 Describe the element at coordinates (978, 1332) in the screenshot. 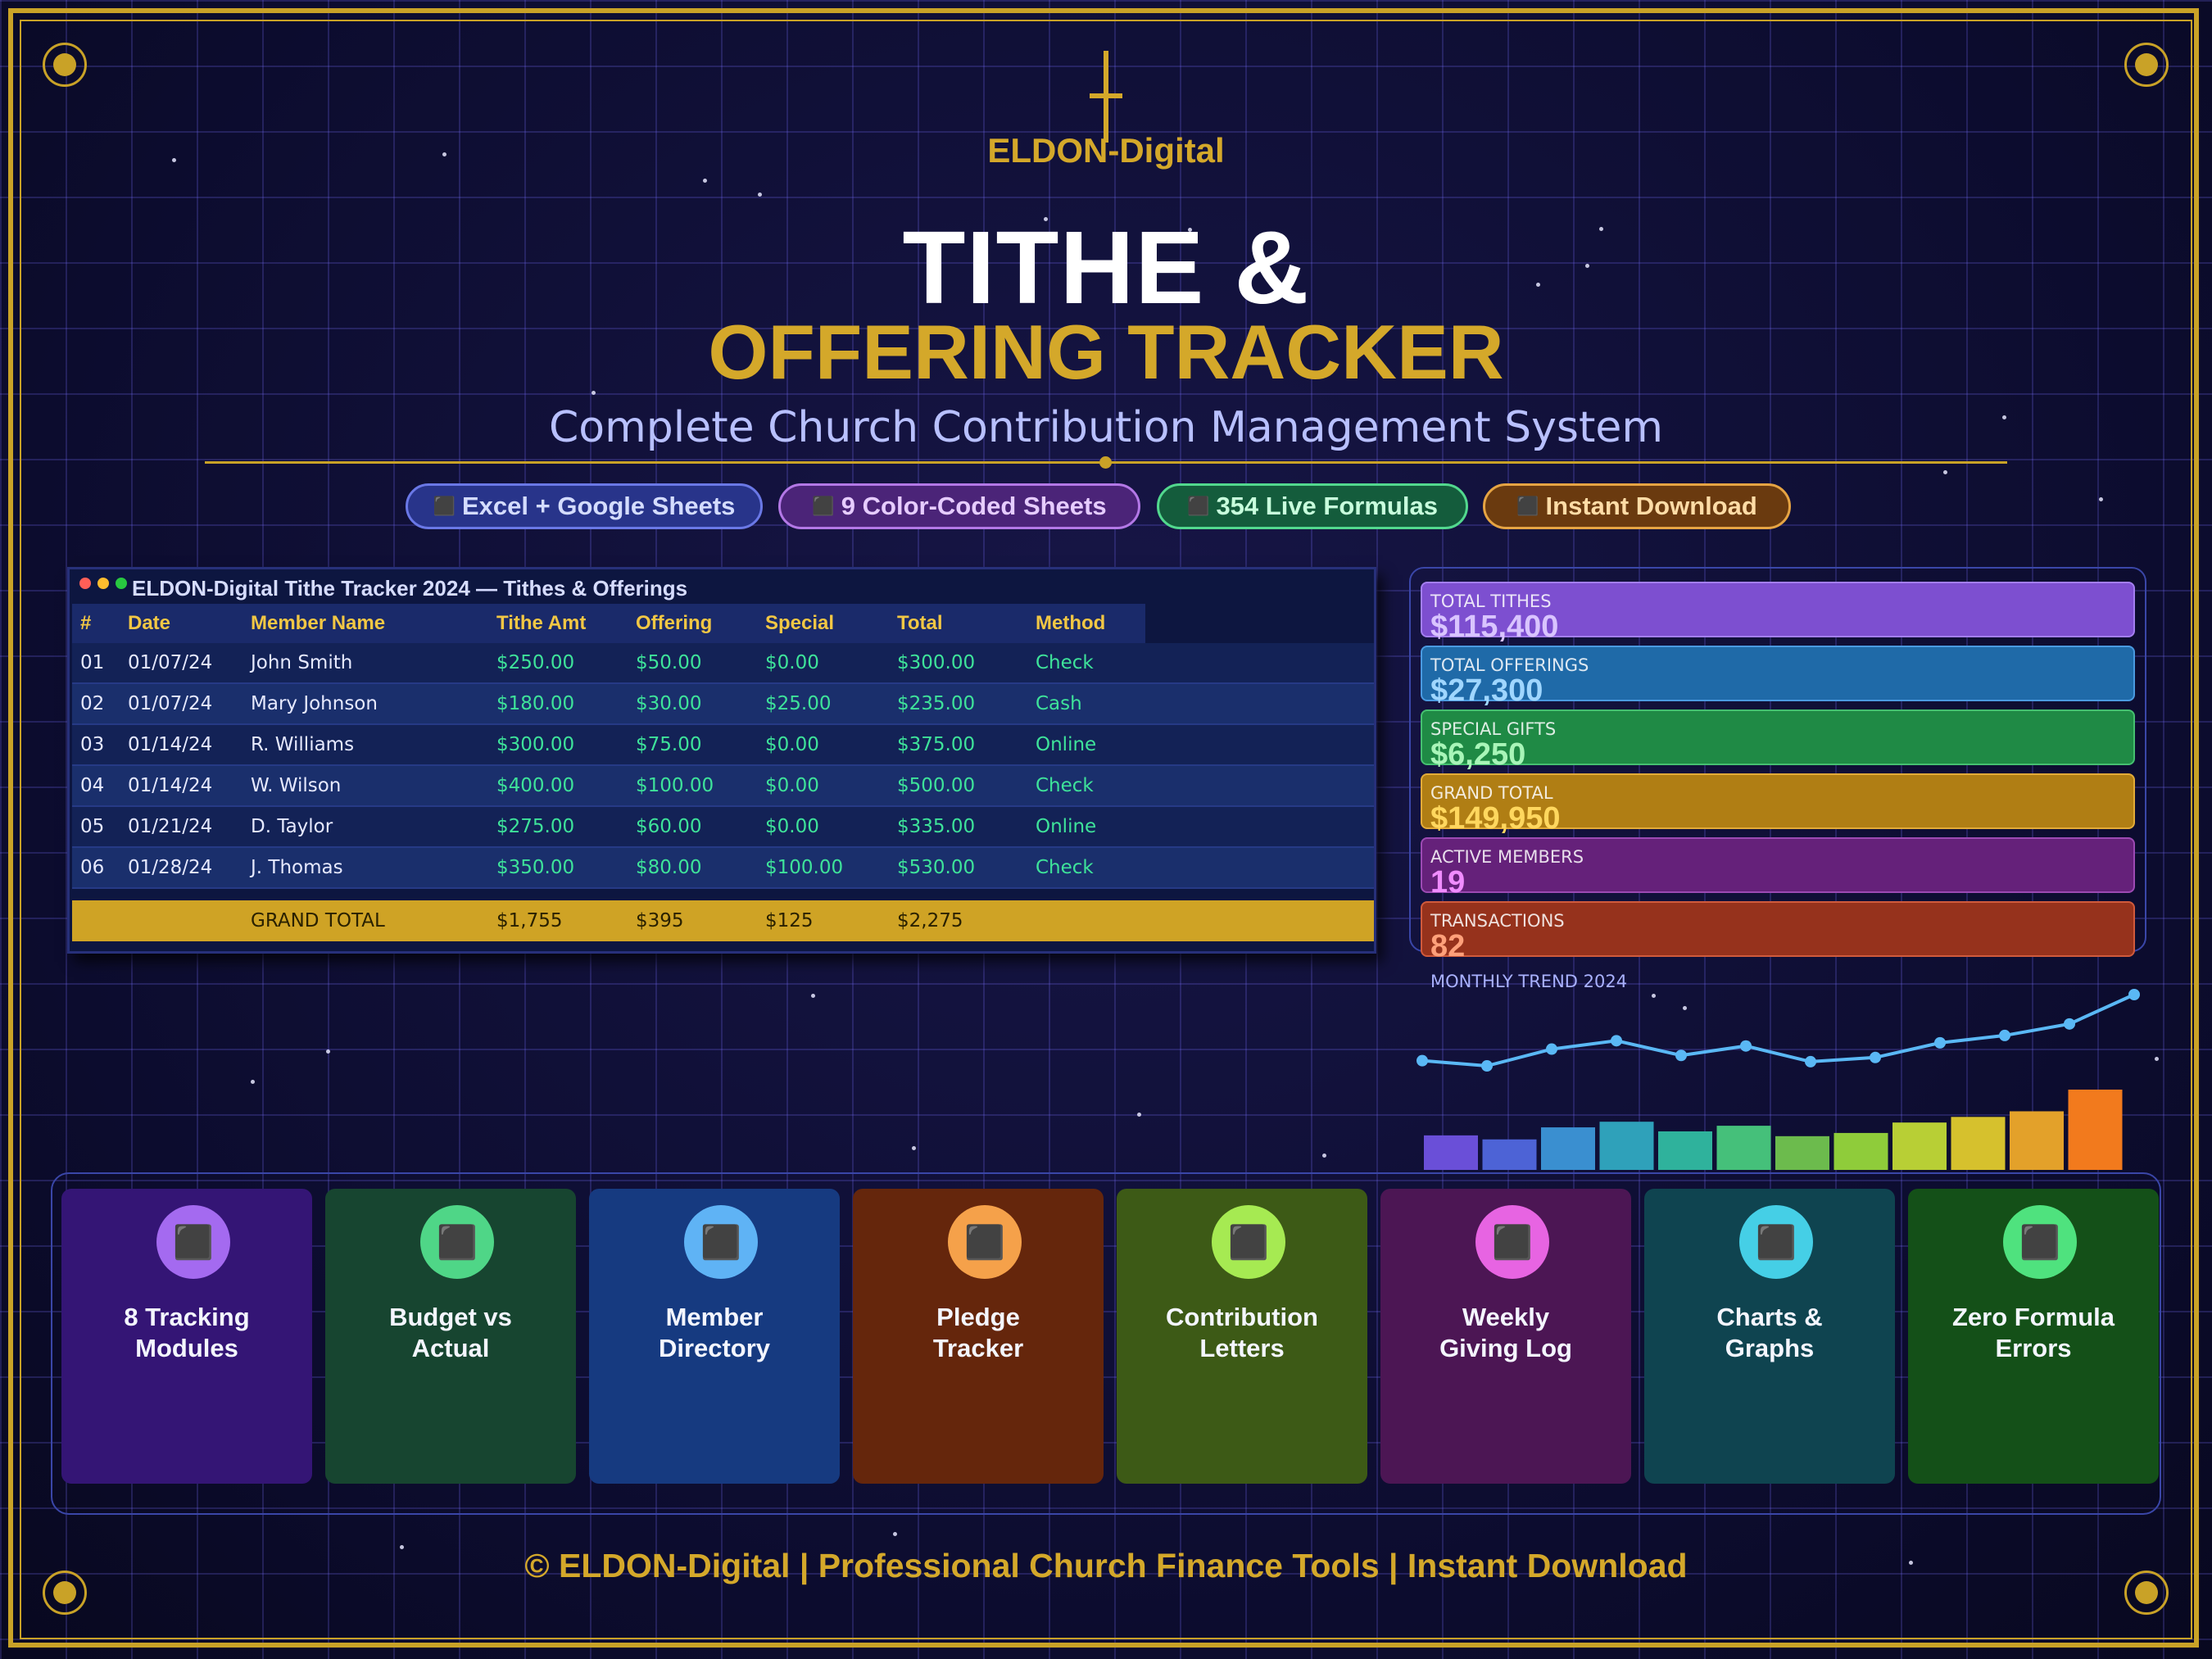

I see `feature-label: Pledge Tracker` at that location.